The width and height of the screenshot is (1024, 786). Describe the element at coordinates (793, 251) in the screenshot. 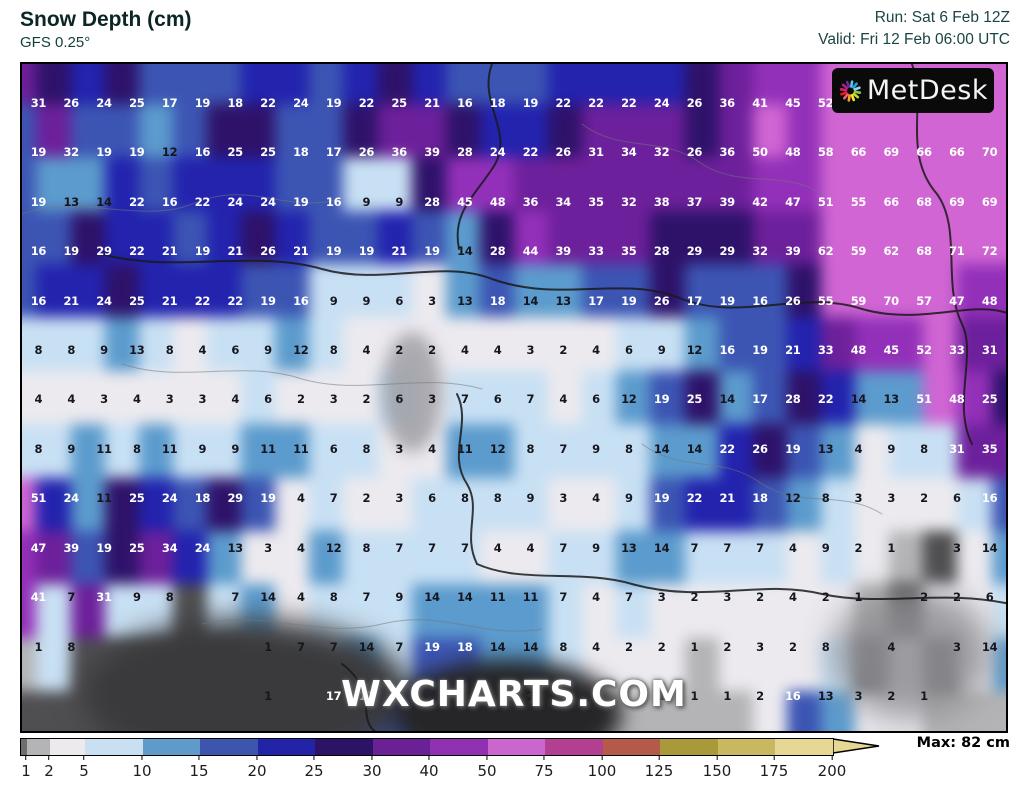

I see `snow-depth-value: 39` at that location.